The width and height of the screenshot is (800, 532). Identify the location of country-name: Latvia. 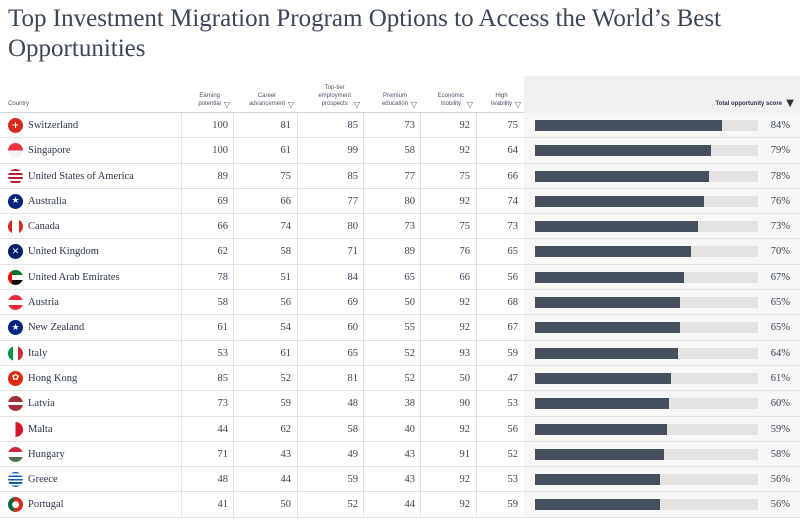
(41, 404).